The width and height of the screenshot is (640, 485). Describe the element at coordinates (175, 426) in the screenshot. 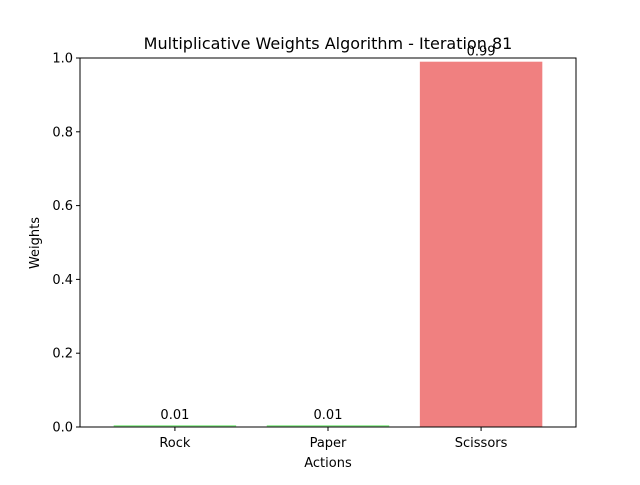

I see `bar-rock` at that location.